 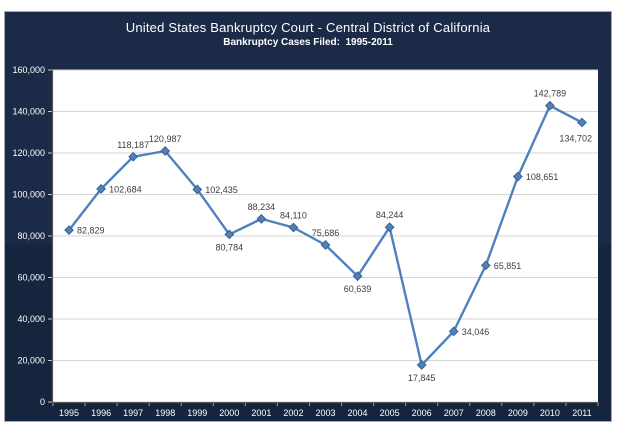 I want to click on data-point-2008, so click(x=485, y=265).